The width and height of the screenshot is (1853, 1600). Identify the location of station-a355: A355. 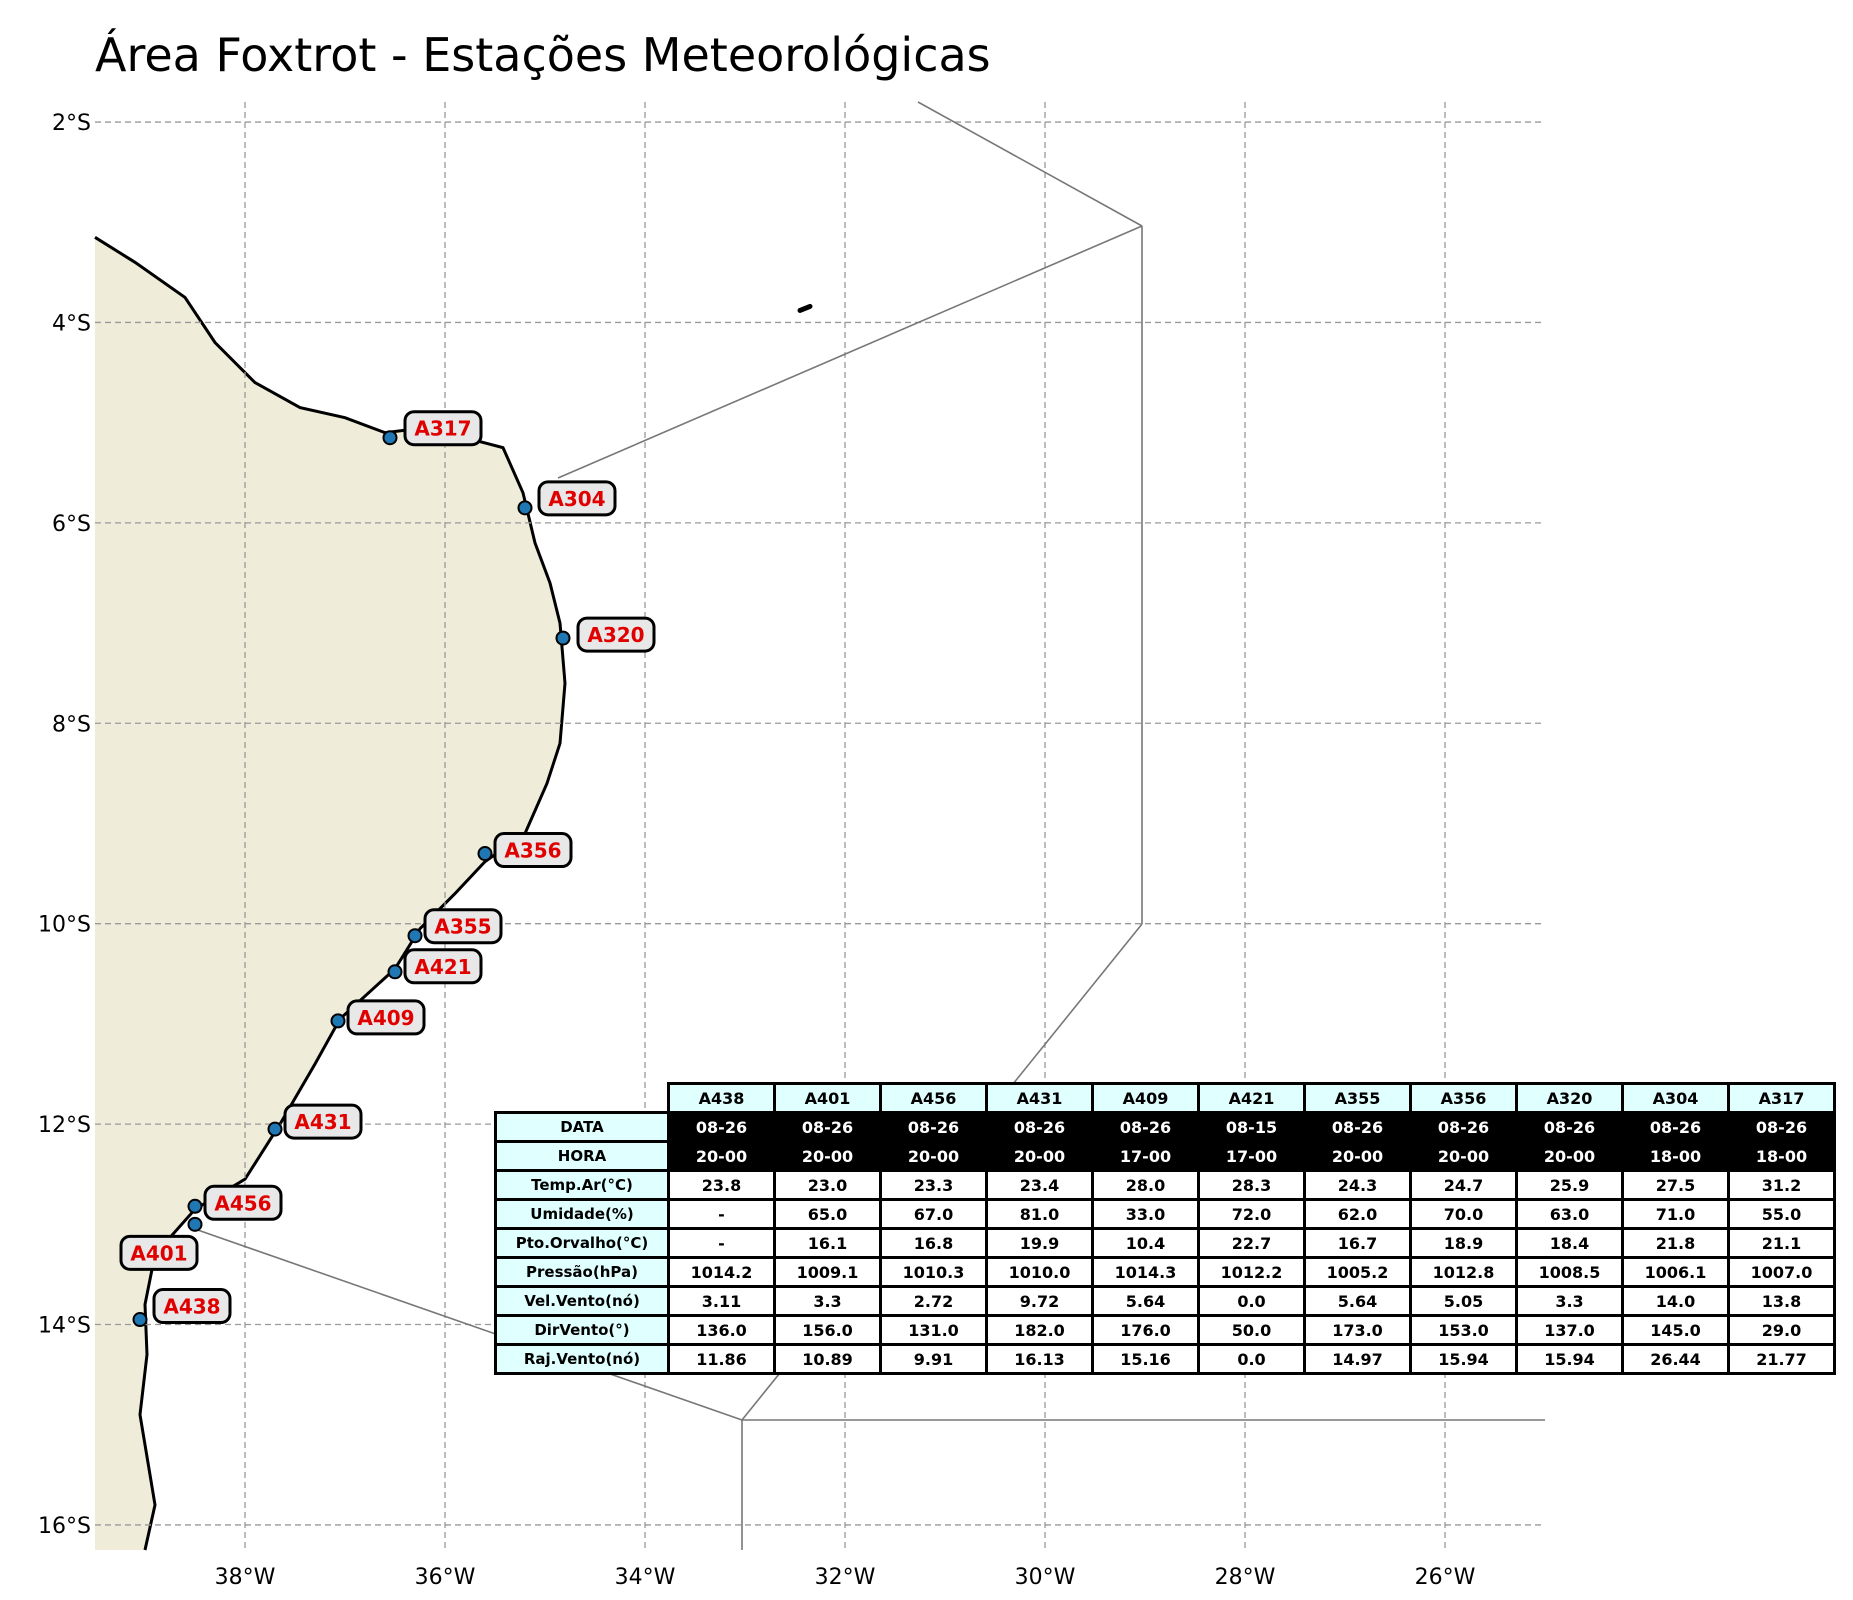
(455, 926).